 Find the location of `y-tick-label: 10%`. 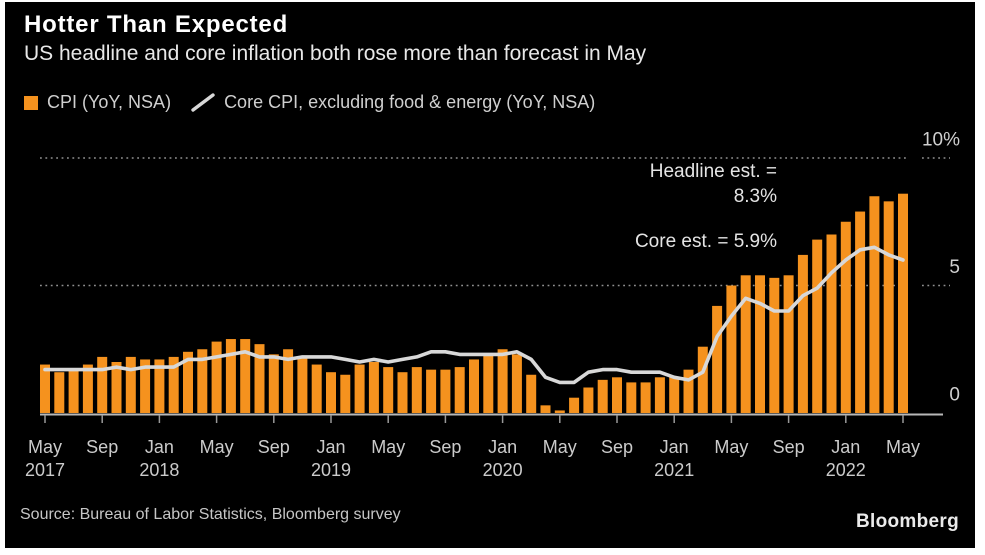

y-tick-label: 10% is located at coordinates (941, 140).